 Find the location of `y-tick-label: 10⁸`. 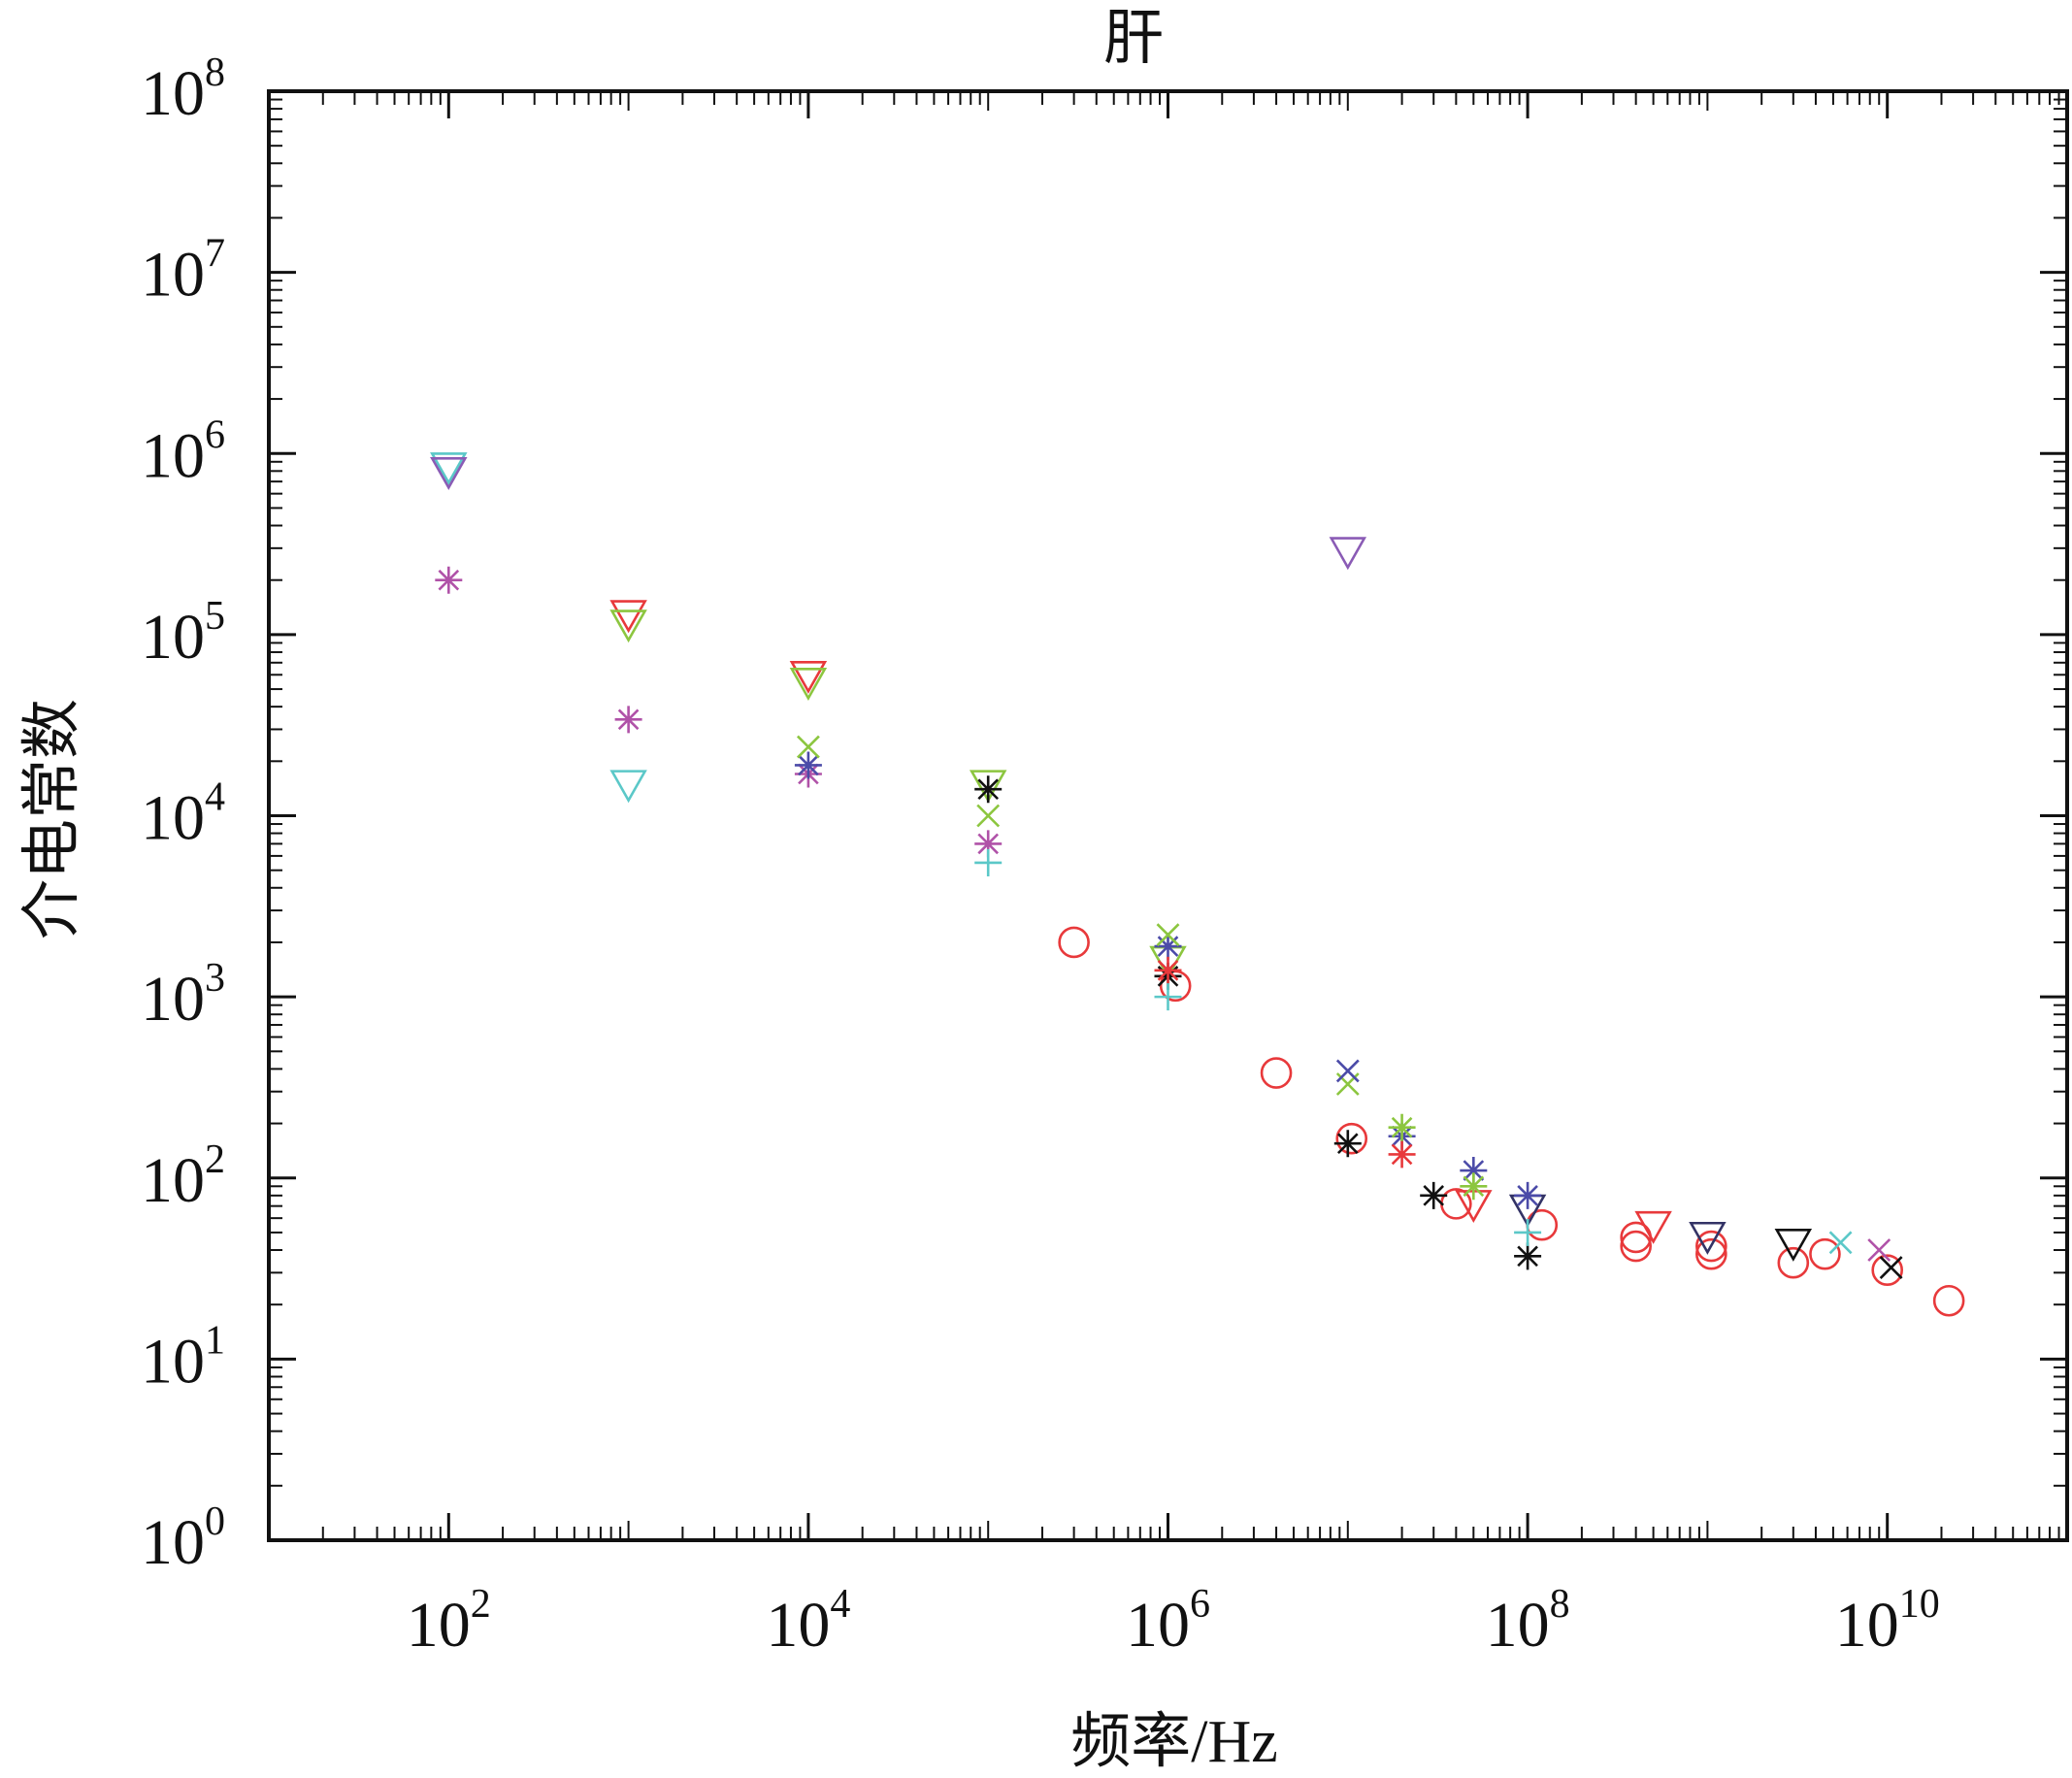

y-tick-label: 10⁸ is located at coordinates (183, 89).